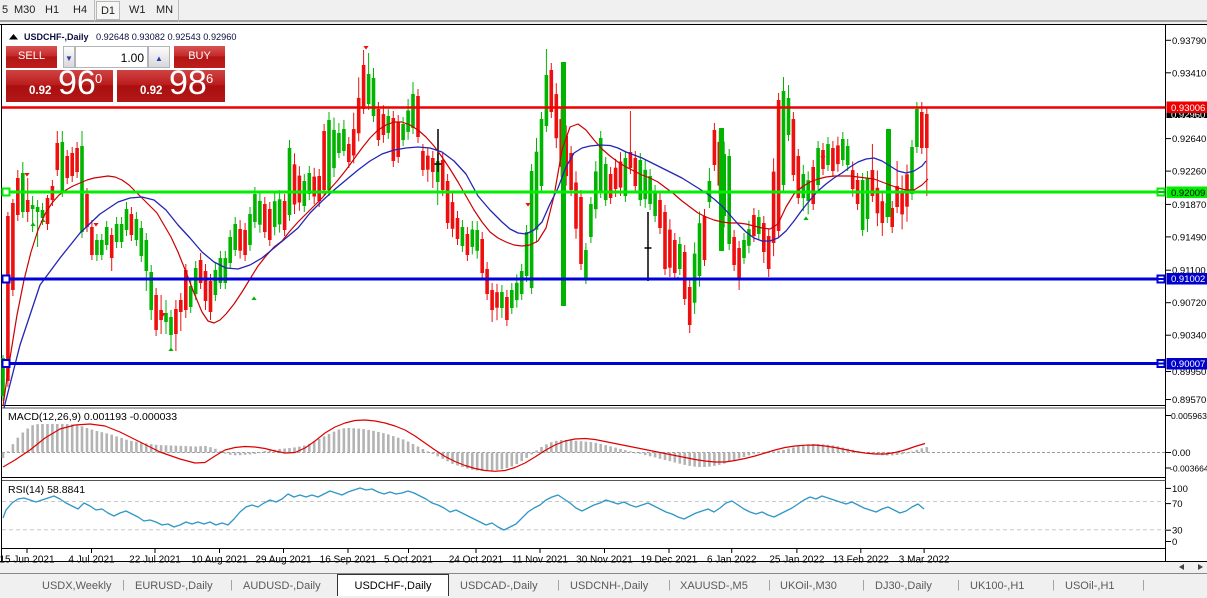 This screenshot has height=598, width=1207. What do you see at coordinates (348, 560) in the screenshot?
I see `svg-text: 16 Sep 2021` at bounding box center [348, 560].